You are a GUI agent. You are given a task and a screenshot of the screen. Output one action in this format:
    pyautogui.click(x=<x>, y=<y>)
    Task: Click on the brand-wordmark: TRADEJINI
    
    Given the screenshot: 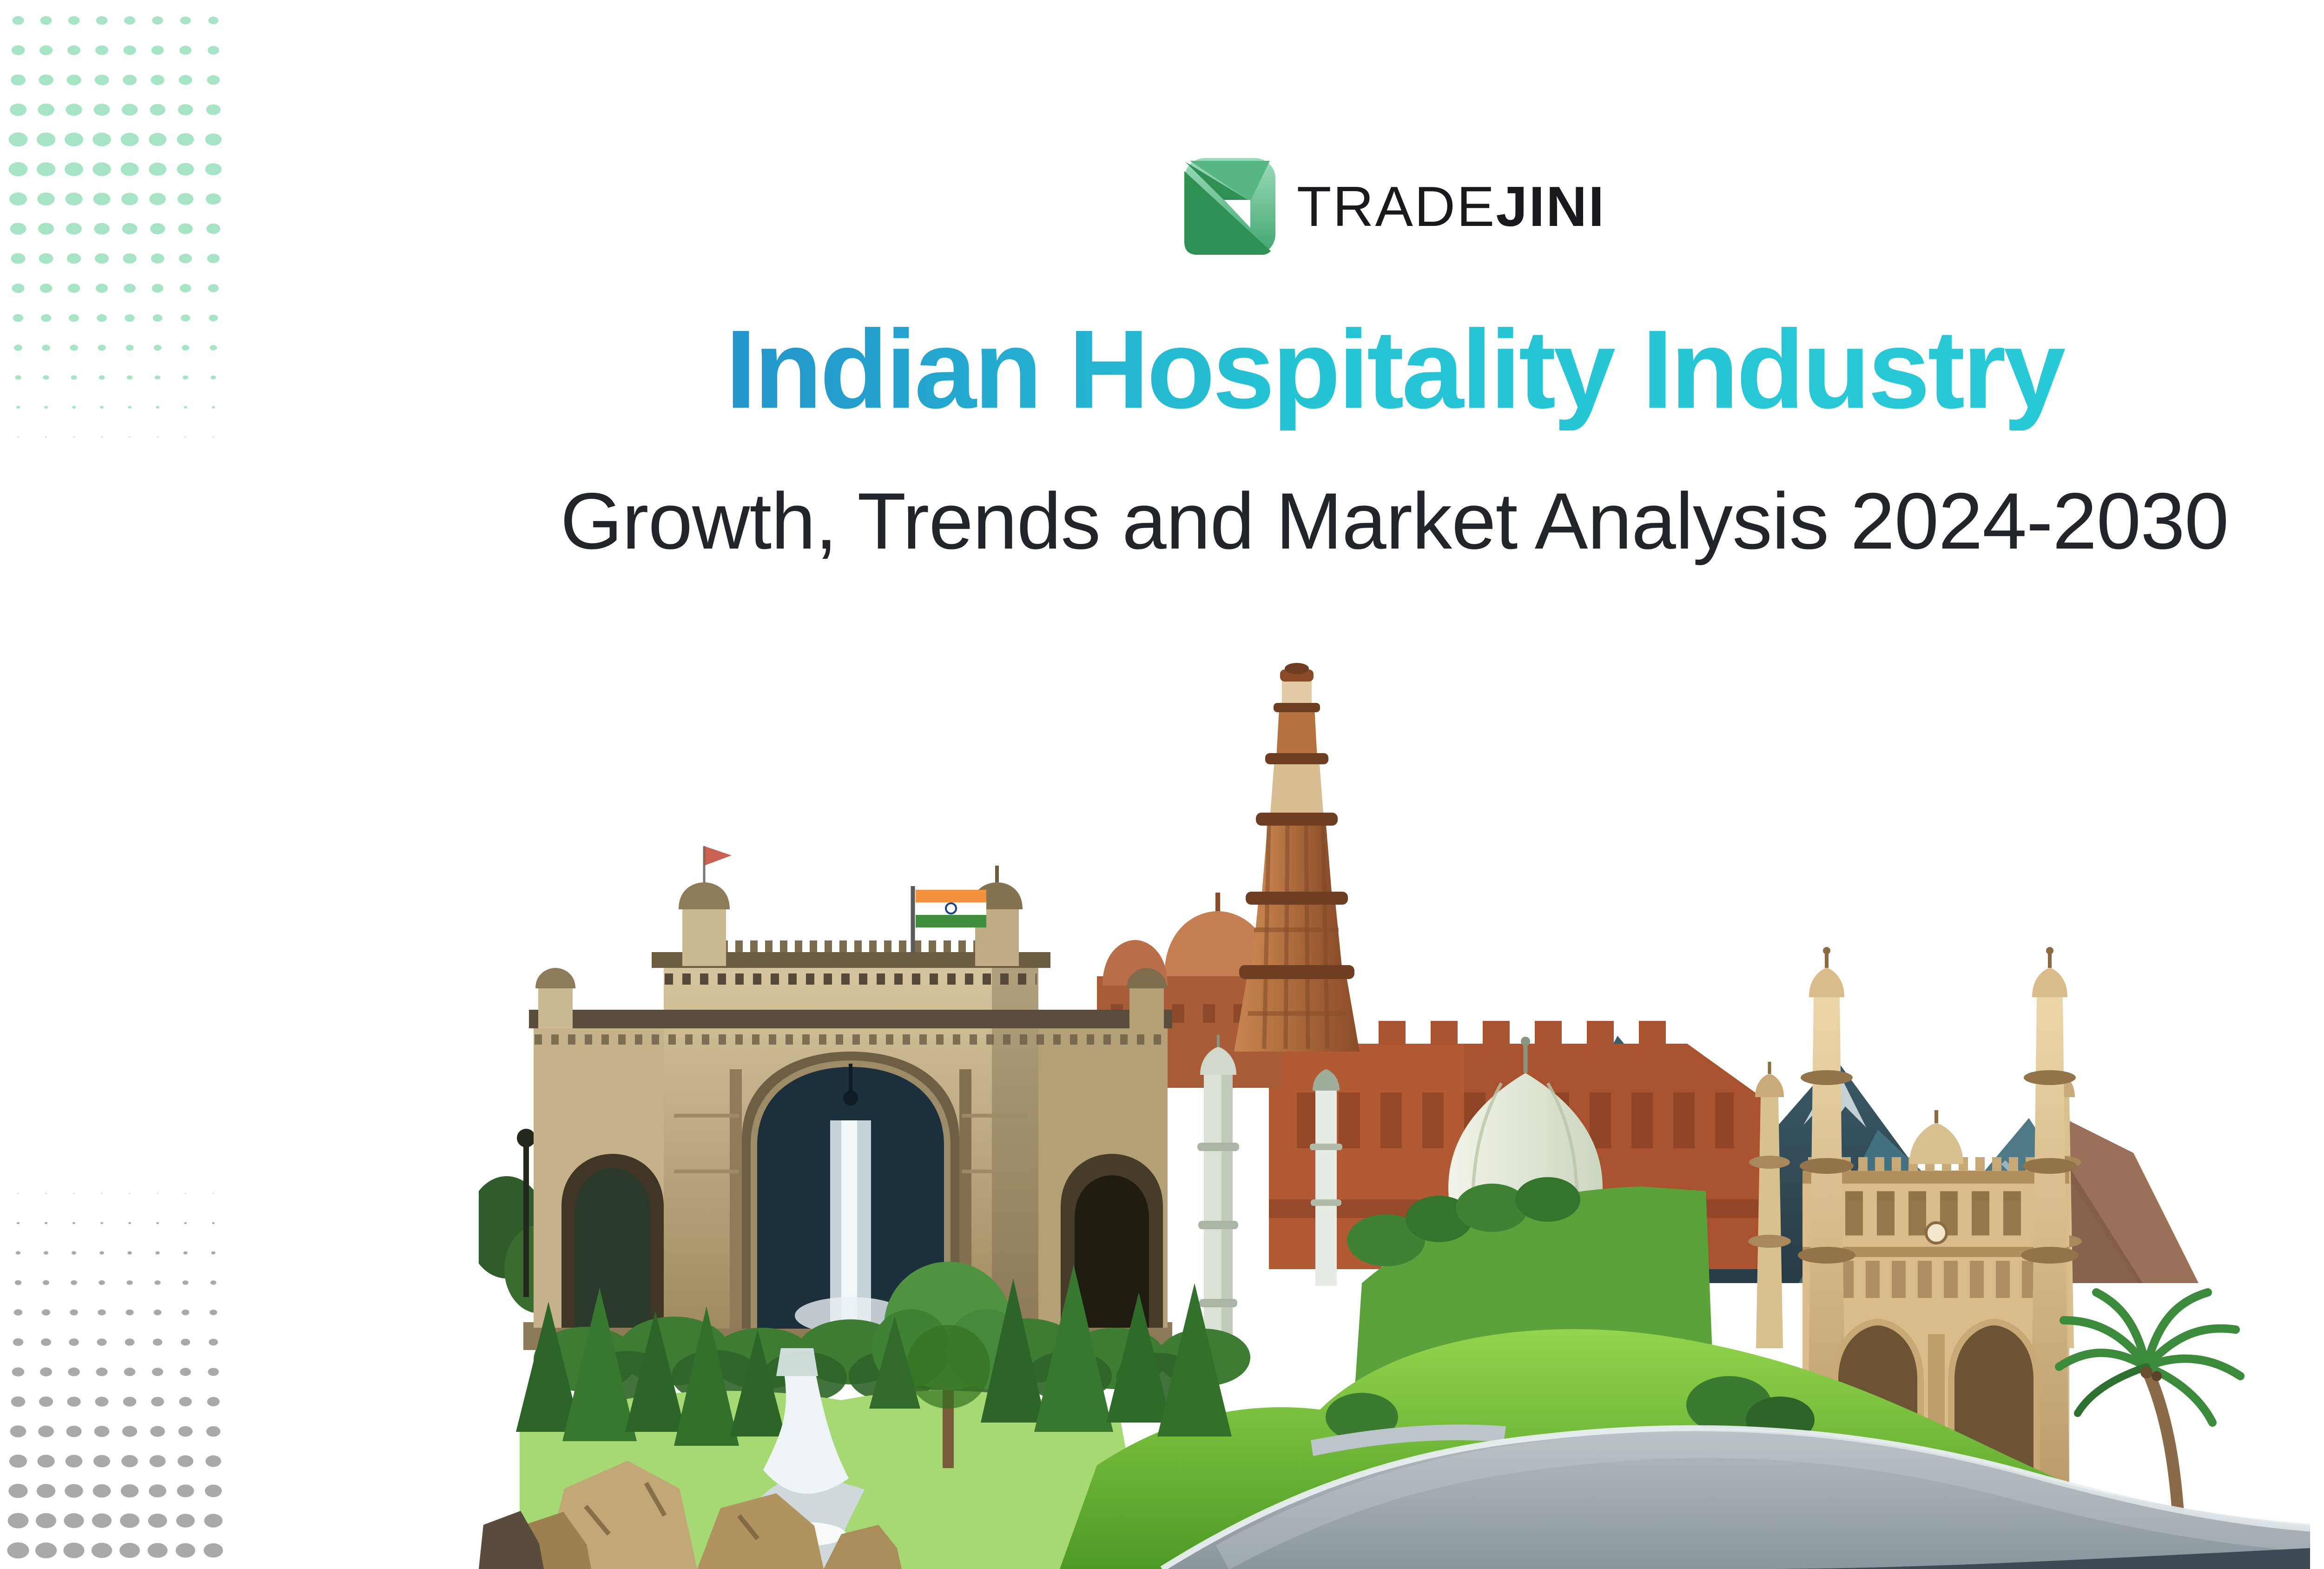 What is the action you would take?
    pyautogui.click(x=1451, y=206)
    